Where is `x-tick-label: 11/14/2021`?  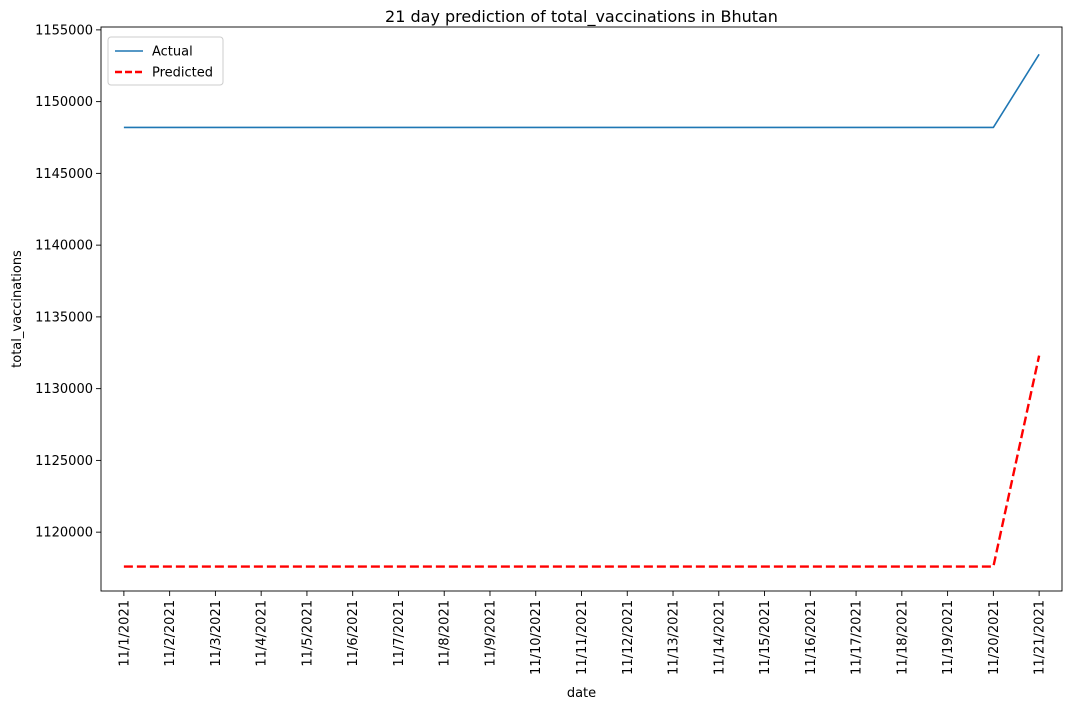
x-tick-label: 11/14/2021 is located at coordinates (719, 637).